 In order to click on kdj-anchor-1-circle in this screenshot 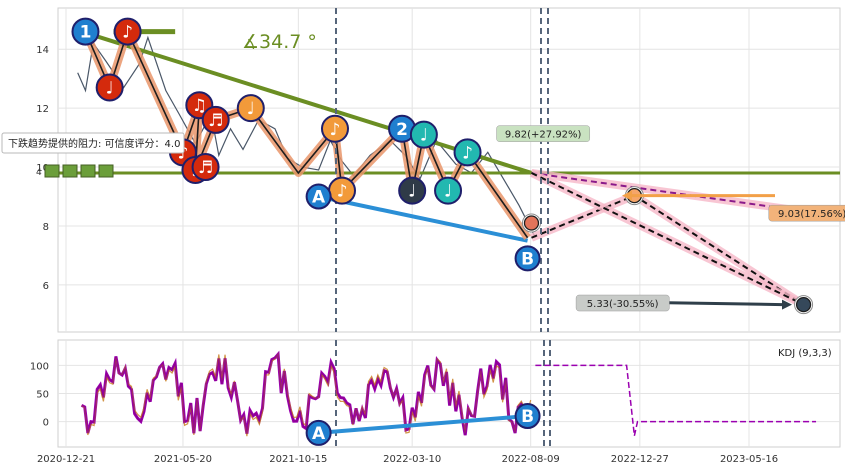, I will do `click(527, 416)`.